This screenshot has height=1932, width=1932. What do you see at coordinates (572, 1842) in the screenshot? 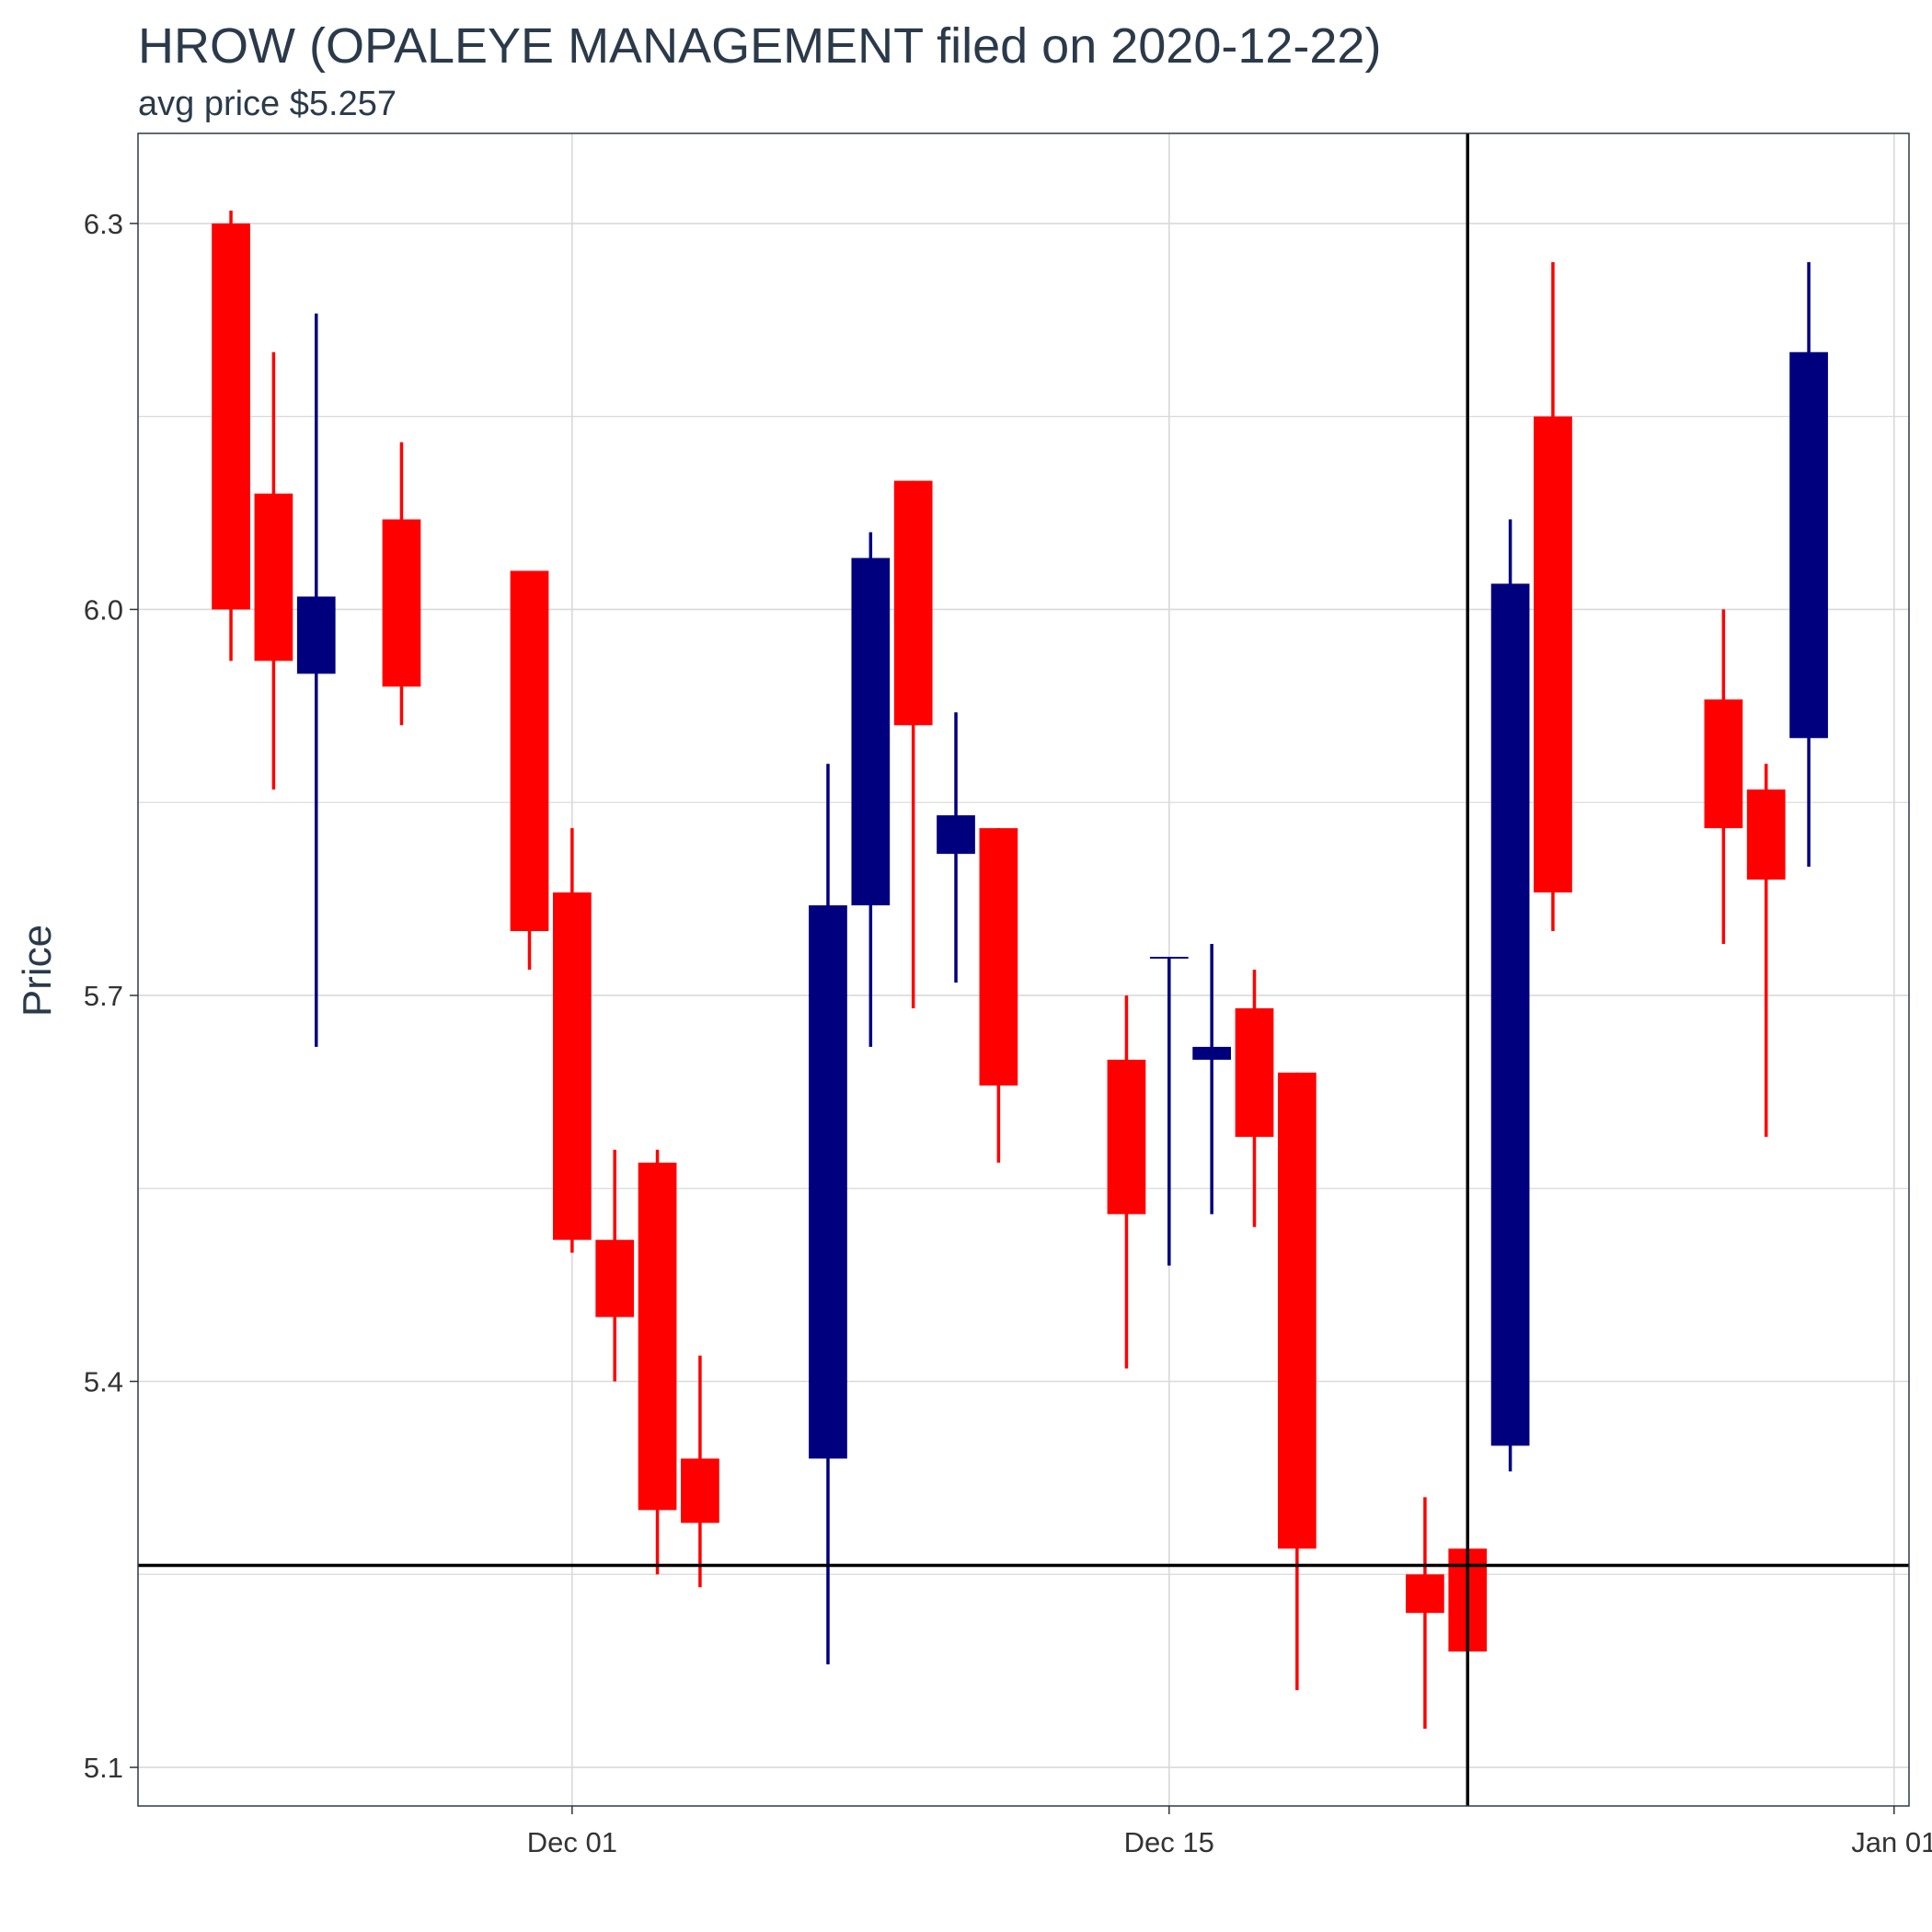
I see `x-tick-label: Dec 01` at bounding box center [572, 1842].